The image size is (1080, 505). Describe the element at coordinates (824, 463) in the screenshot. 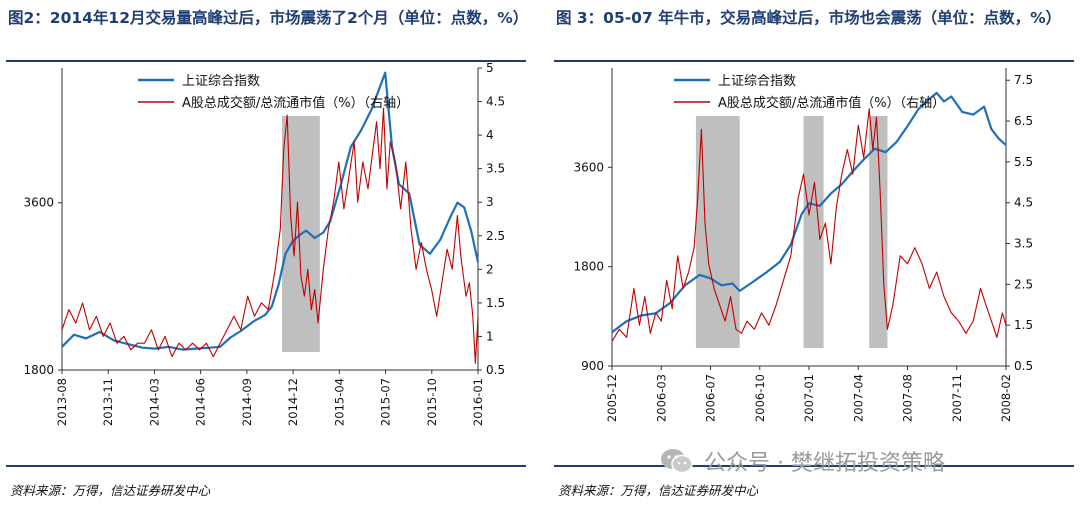

I see `watermark-text: 公众号 · 樊继拓投资策略` at that location.